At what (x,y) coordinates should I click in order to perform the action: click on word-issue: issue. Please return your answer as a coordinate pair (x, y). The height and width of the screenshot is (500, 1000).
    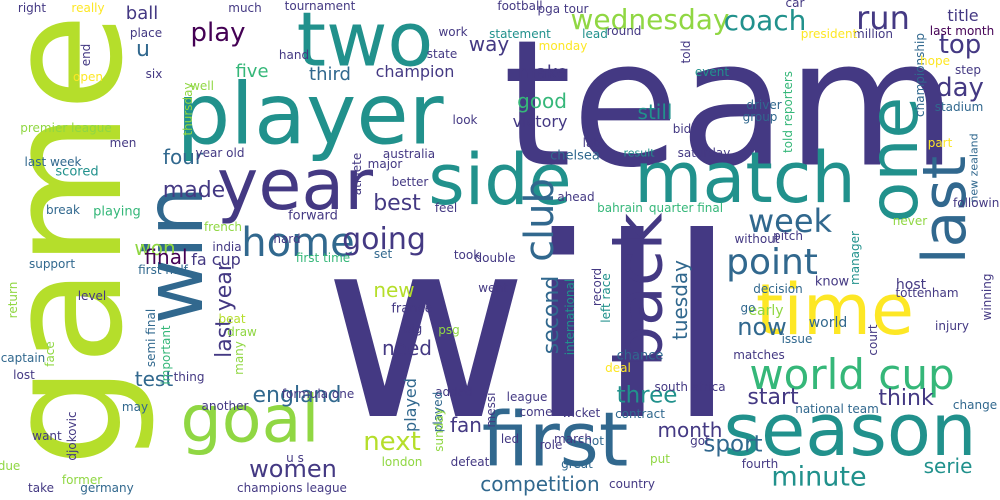
    Looking at the image, I should click on (797, 339).